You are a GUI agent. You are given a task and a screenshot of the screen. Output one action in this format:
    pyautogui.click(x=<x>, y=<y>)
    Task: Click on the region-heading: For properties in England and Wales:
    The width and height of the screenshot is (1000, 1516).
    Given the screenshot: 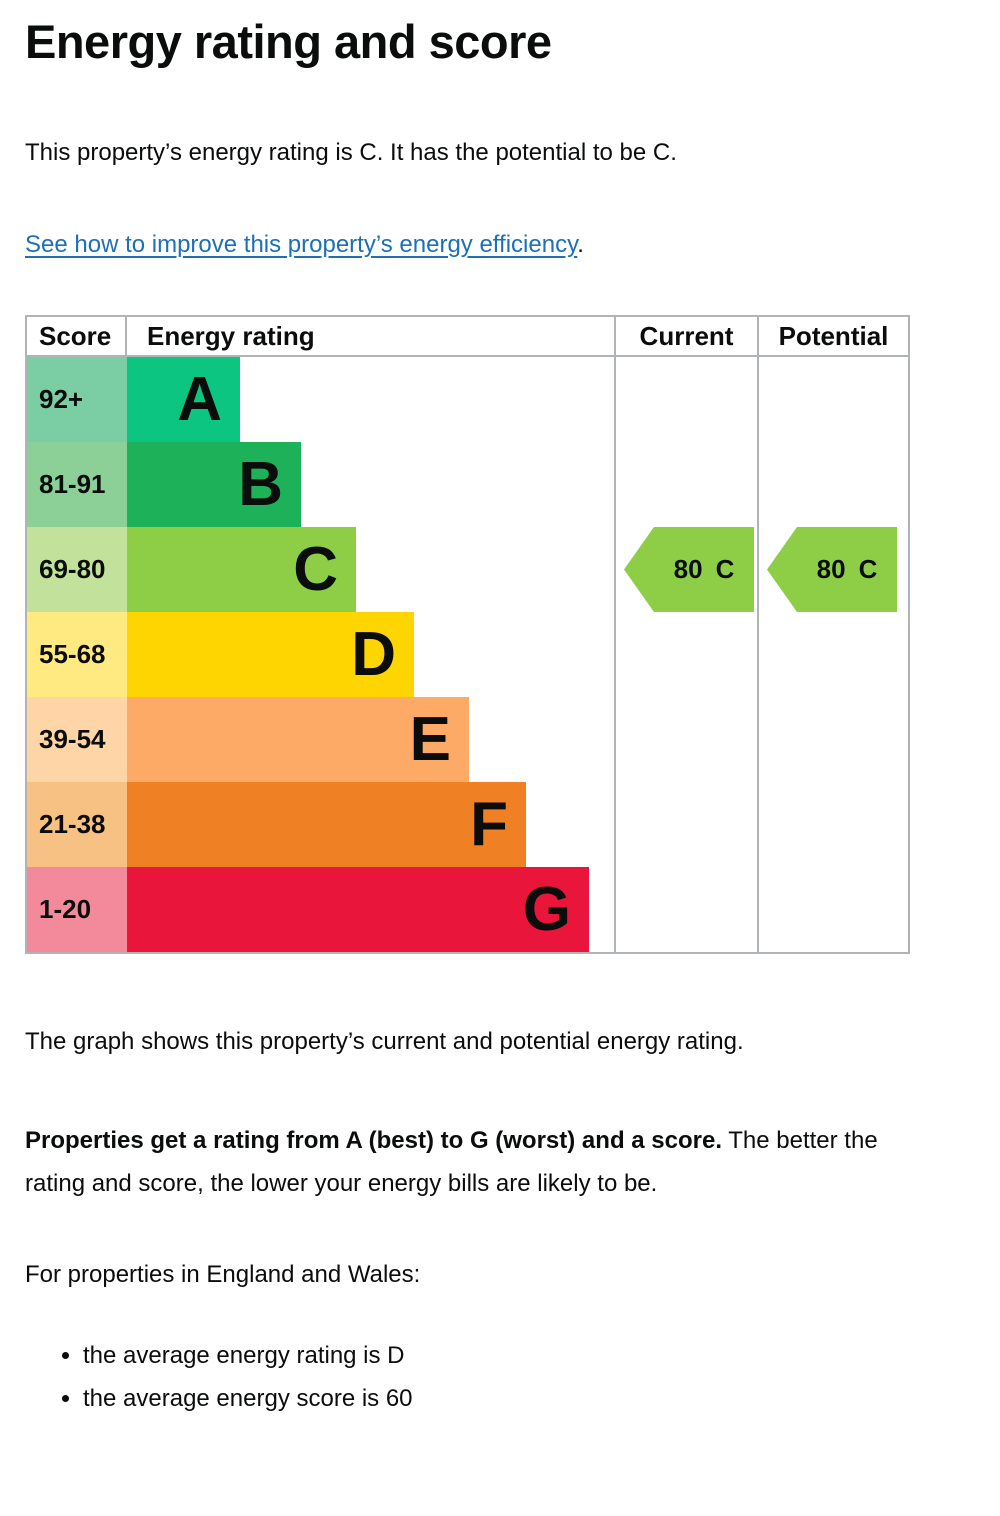 What is the action you would take?
    pyautogui.click(x=223, y=1274)
    